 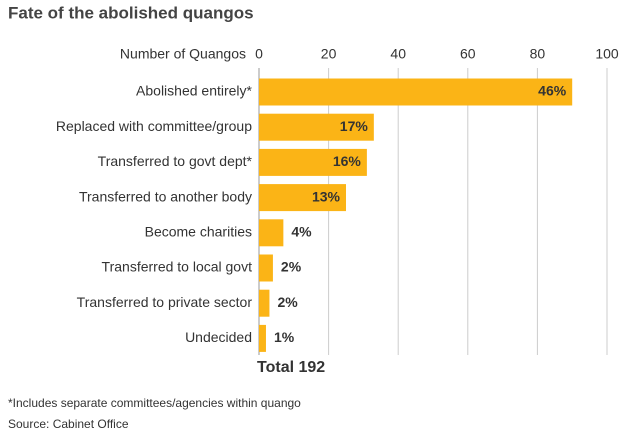 I want to click on source: Source: Cabinet Office, so click(x=68, y=424).